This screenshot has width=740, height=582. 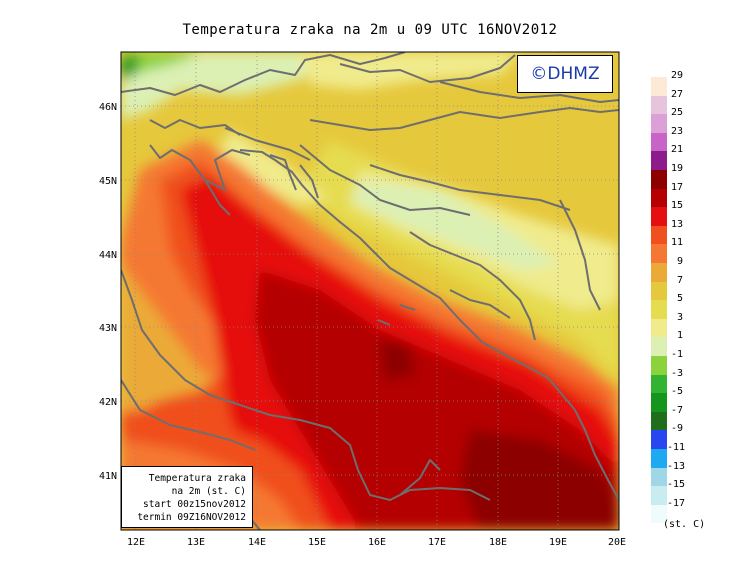 What do you see at coordinates (437, 542) in the screenshot?
I see `lon-label: 17E` at bounding box center [437, 542].